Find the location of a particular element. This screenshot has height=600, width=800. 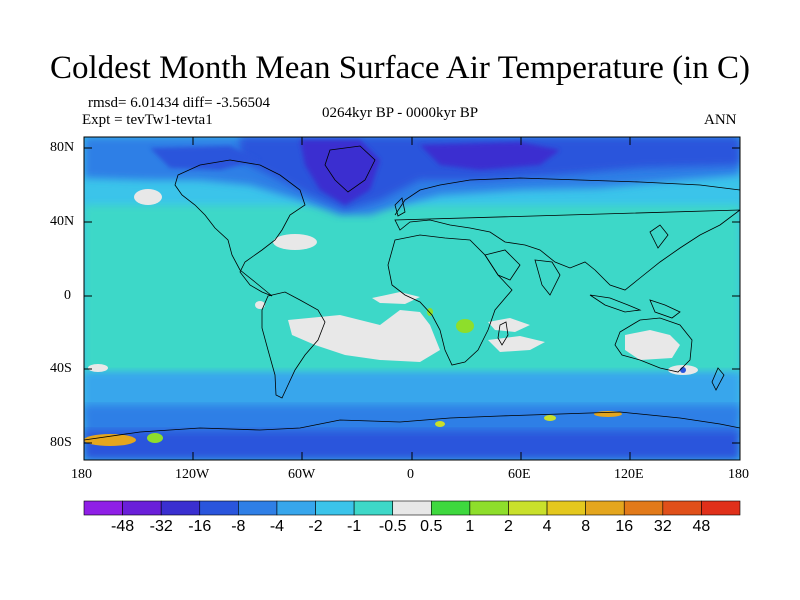

lon-label-180e: 180 is located at coordinates (738, 474).